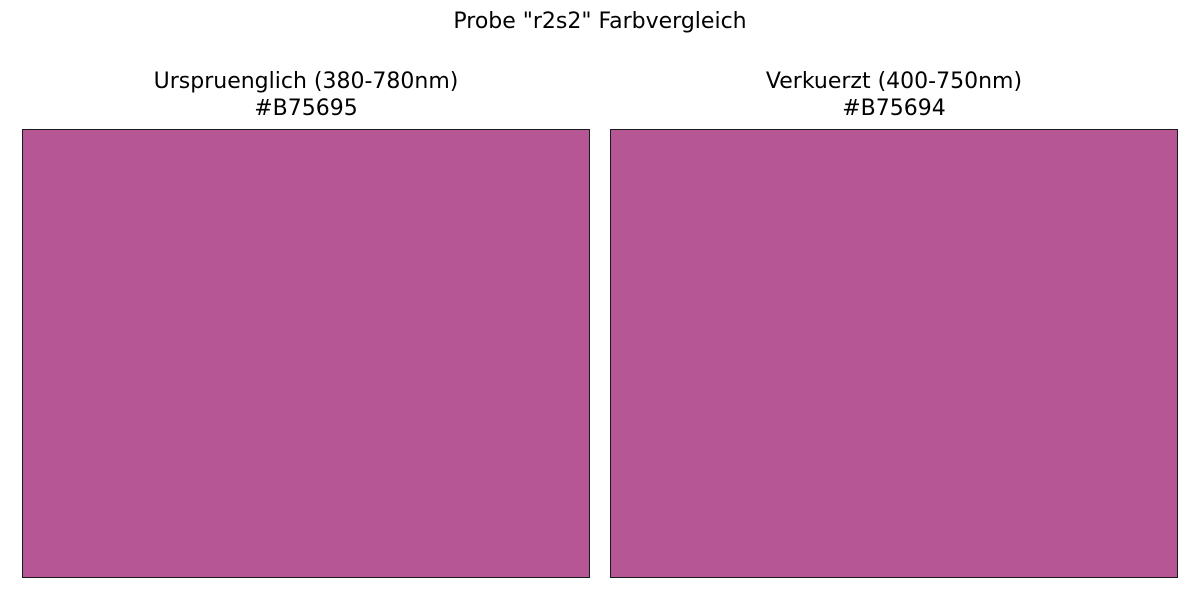 The height and width of the screenshot is (600, 1200). I want to click on panel-title-shortened: Verkuerzt (400-750nm) #B75694, so click(894, 95).